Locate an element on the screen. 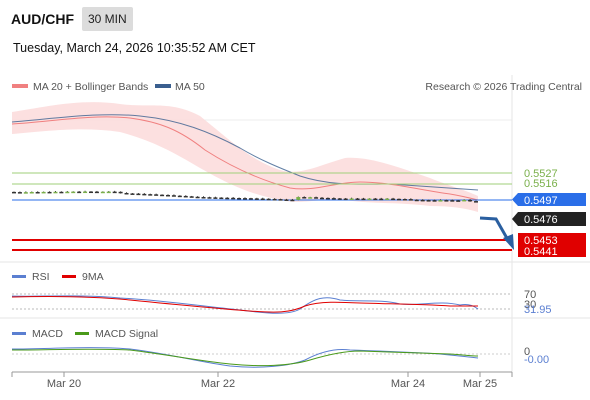 This screenshot has width=590, height=400. level-label-3: 0.5476 is located at coordinates (541, 220).